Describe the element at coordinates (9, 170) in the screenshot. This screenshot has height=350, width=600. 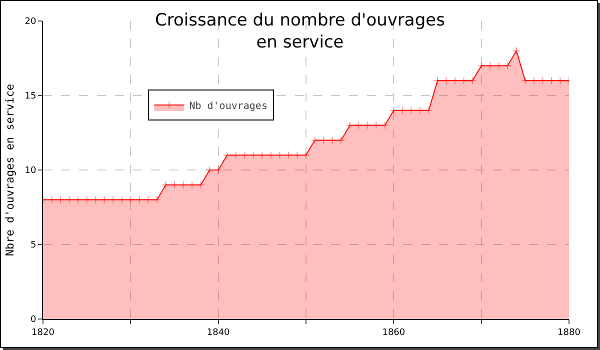
I see `y-axis-title: Nbre d'ouvrages en service` at that location.